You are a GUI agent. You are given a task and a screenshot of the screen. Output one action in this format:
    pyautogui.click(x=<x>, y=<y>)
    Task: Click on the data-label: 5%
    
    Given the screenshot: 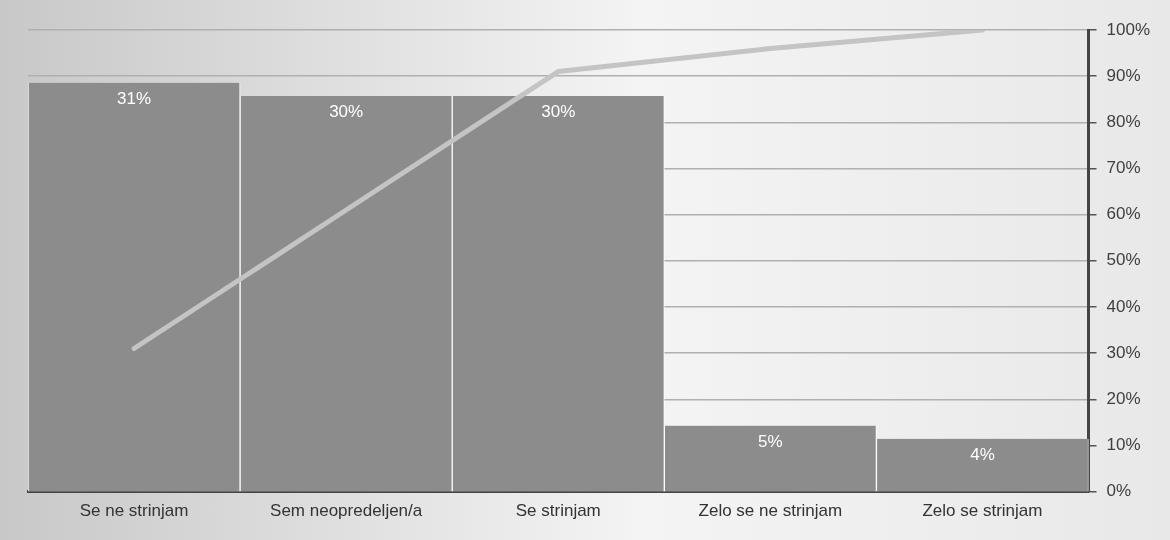 What is the action you would take?
    pyautogui.click(x=770, y=441)
    